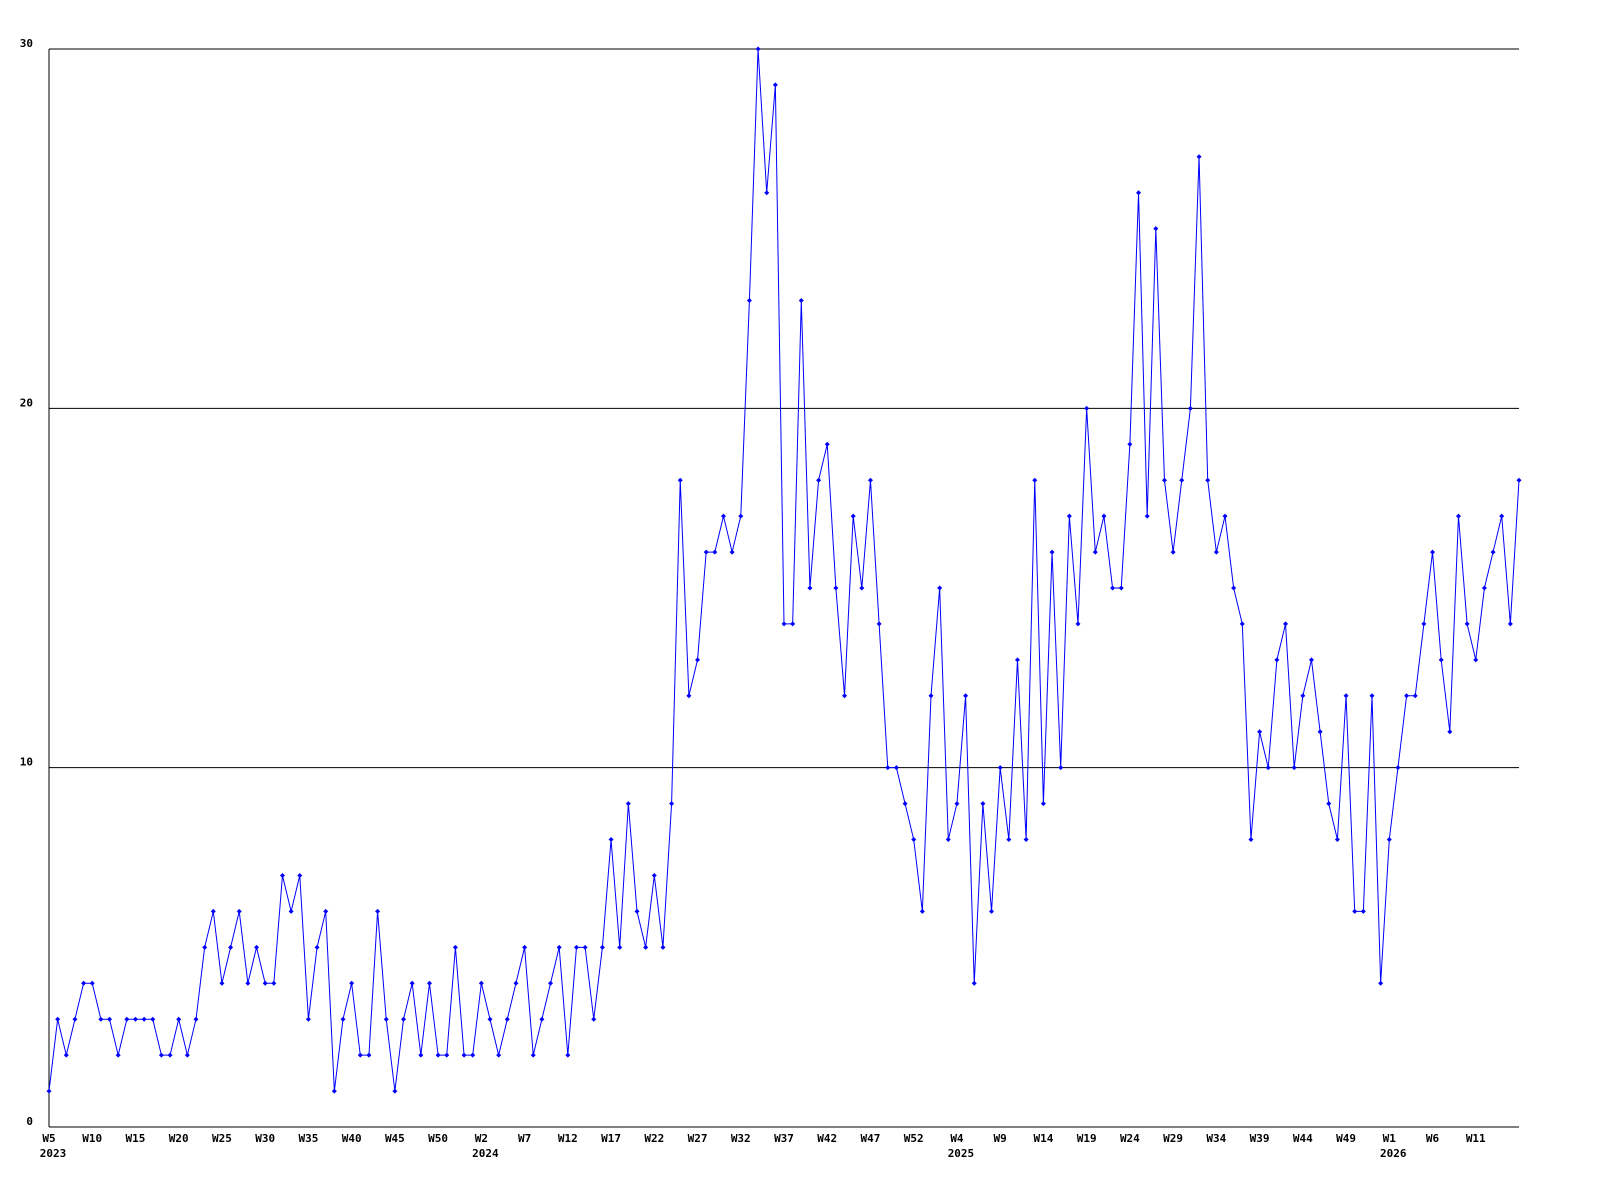 The width and height of the screenshot is (1600, 1200). What do you see at coordinates (26, 762) in the screenshot?
I see `y-tick-label: 10` at bounding box center [26, 762].